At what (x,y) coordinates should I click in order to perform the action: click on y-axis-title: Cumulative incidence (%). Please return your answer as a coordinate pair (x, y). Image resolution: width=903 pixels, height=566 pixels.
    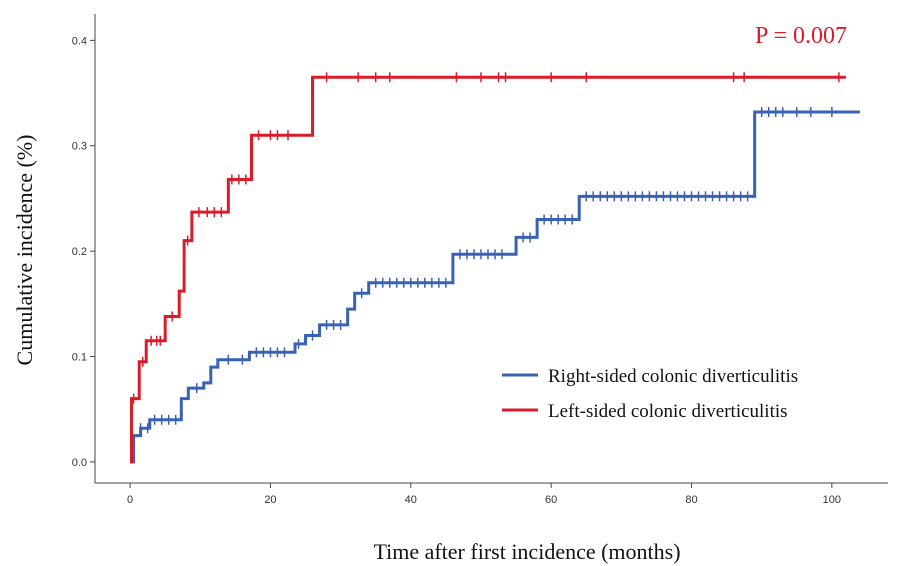
    Looking at the image, I should click on (24, 250).